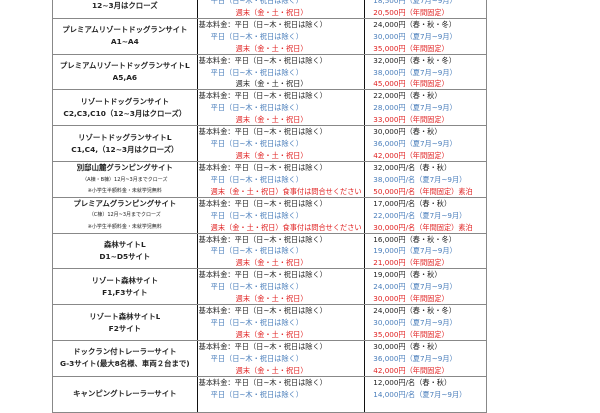  Describe the element at coordinates (429, 407) in the screenshot. I see `price-line` at that location.